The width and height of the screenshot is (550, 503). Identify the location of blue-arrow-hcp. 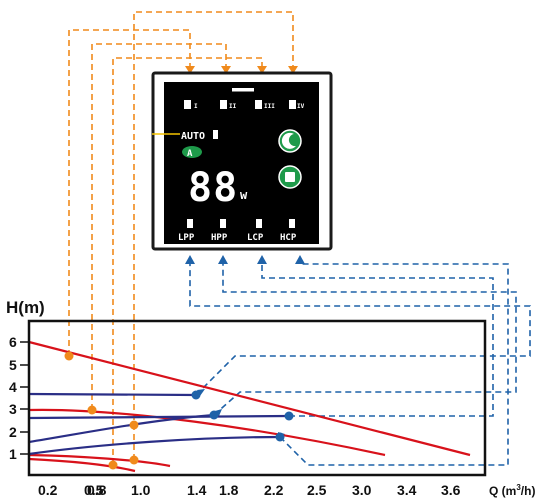
(300, 259).